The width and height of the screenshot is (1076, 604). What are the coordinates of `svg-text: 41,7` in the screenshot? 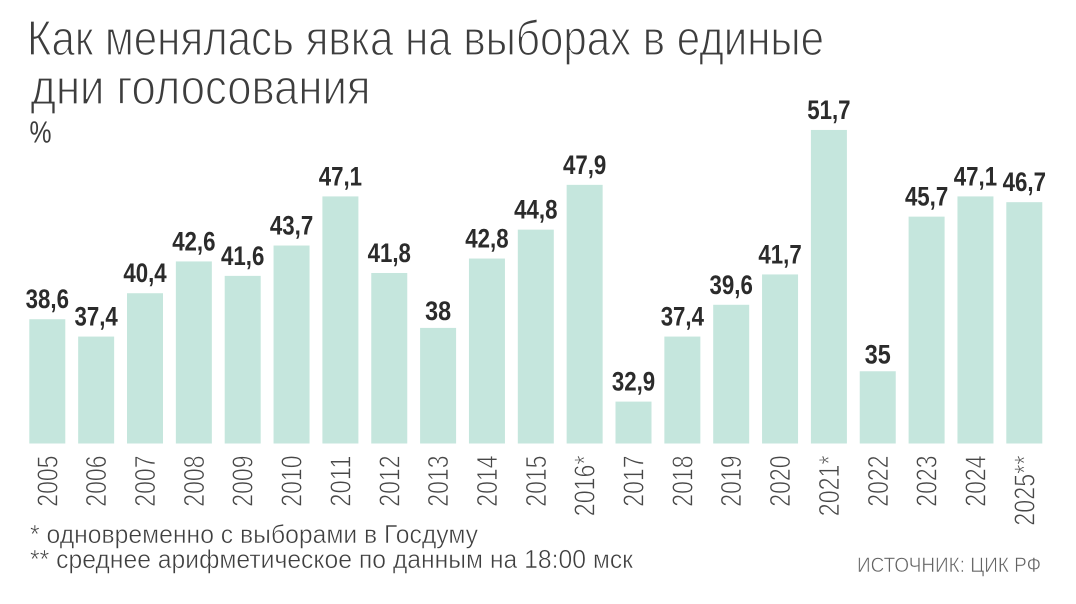 It's located at (779, 254).